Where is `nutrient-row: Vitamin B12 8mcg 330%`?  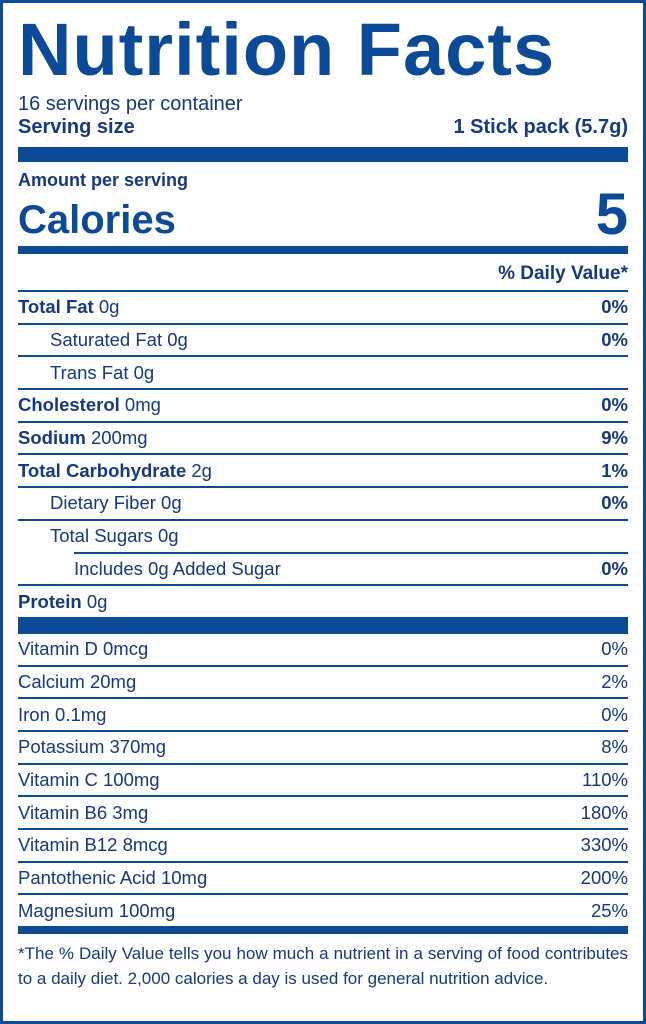 nutrient-row: Vitamin B12 8mcg 330% is located at coordinates (323, 844).